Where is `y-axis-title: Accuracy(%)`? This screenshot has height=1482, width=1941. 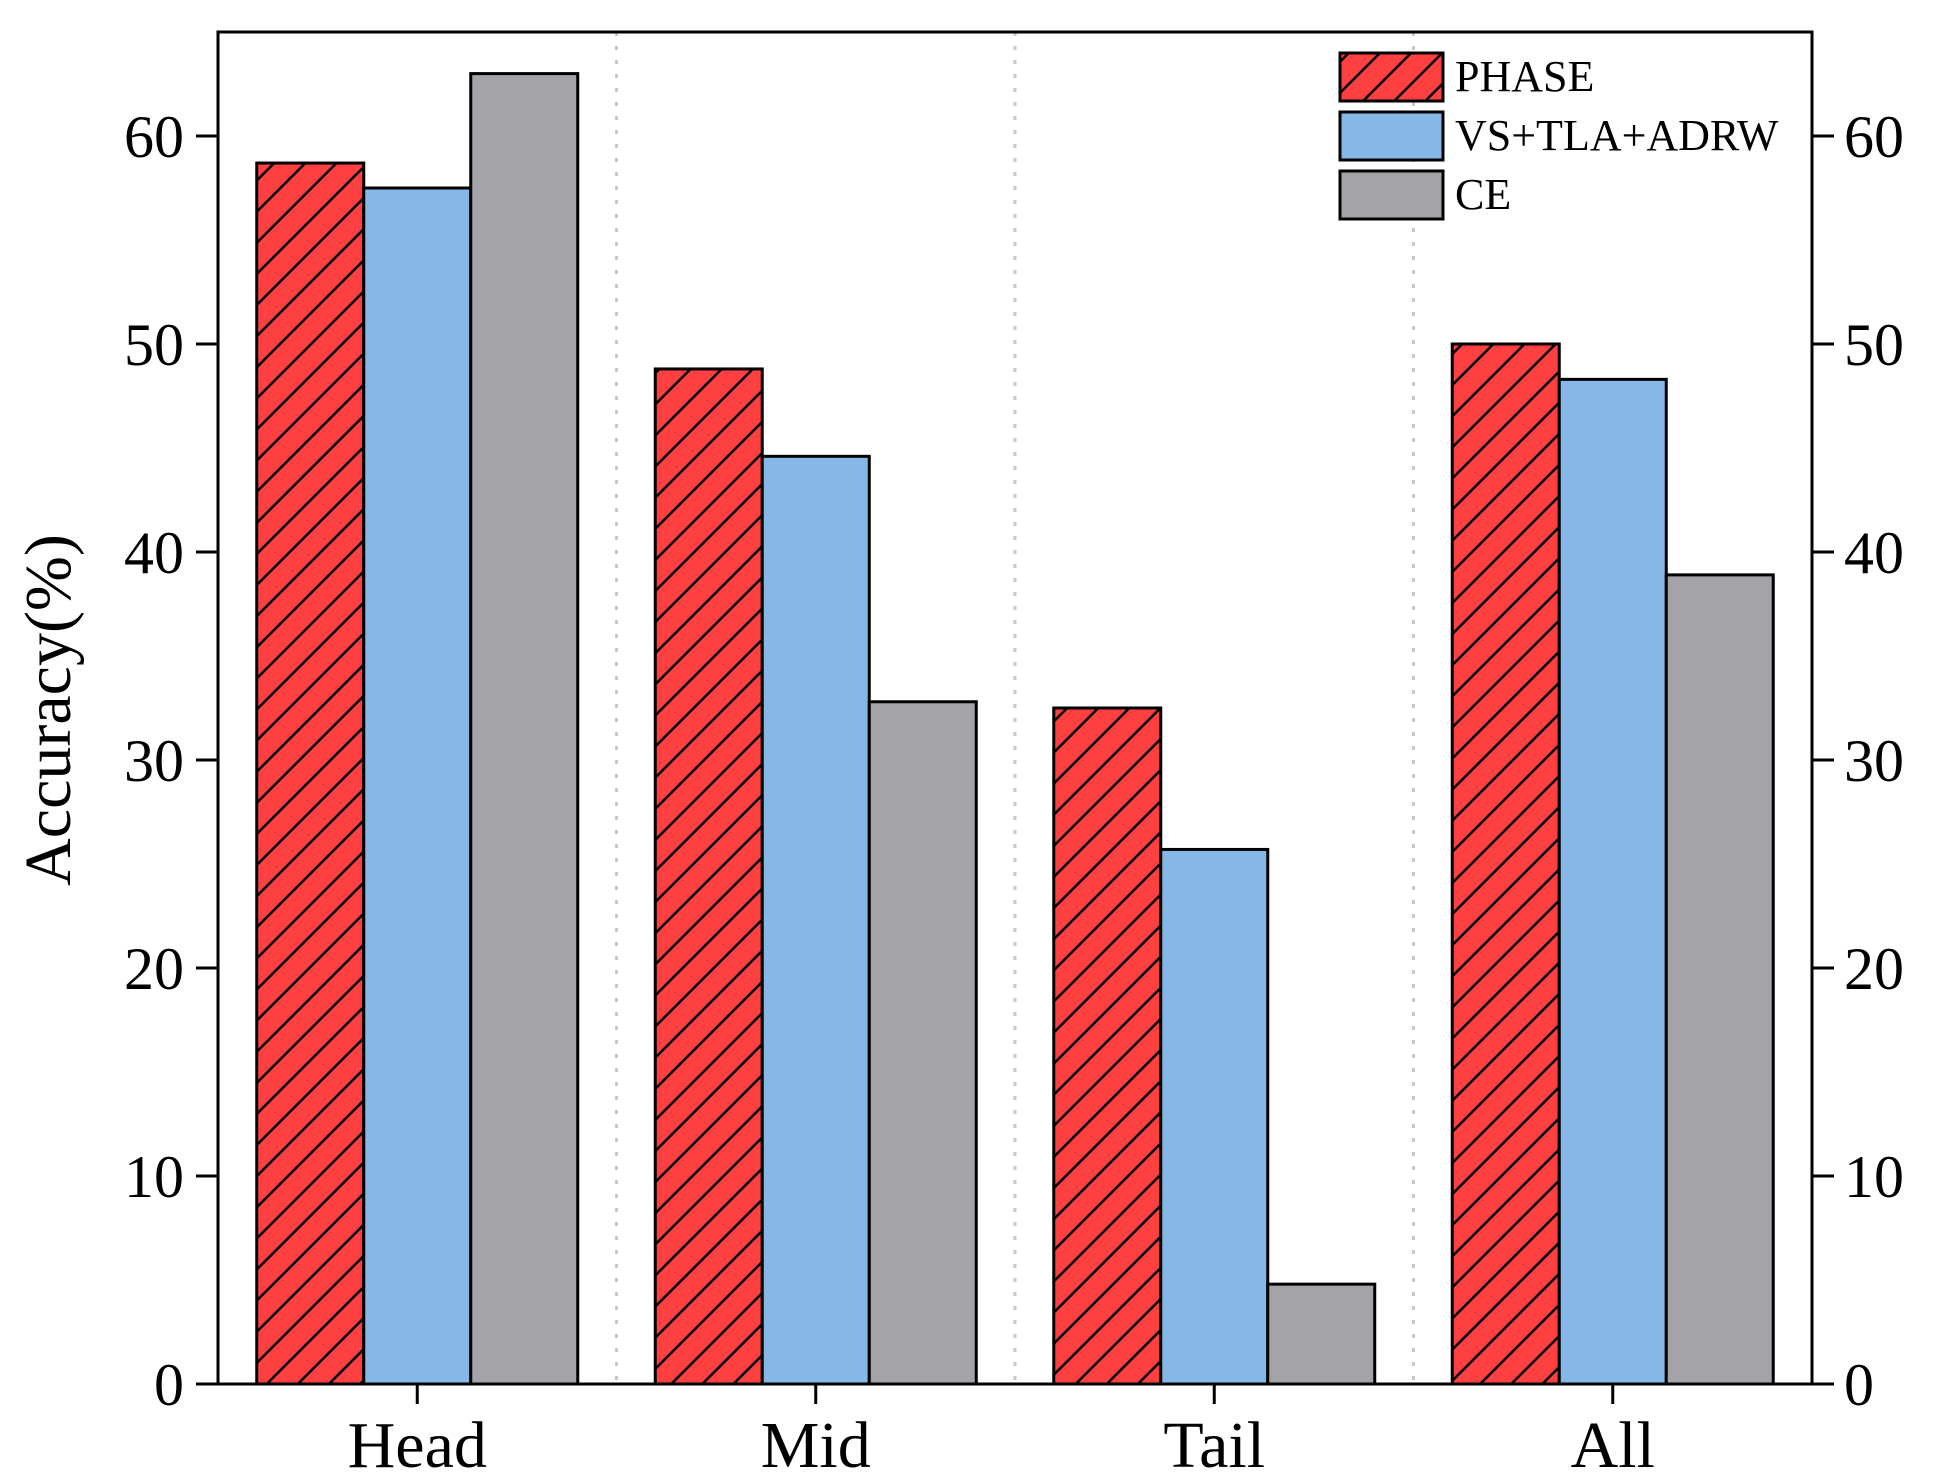 y-axis-title: Accuracy(%) is located at coordinates (48, 710).